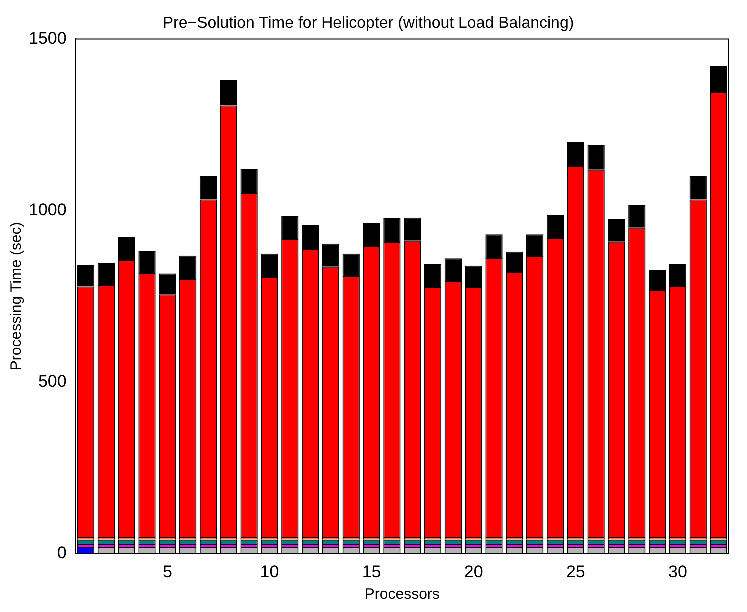  What do you see at coordinates (270, 572) in the screenshot?
I see `x-tick-label: 10` at bounding box center [270, 572].